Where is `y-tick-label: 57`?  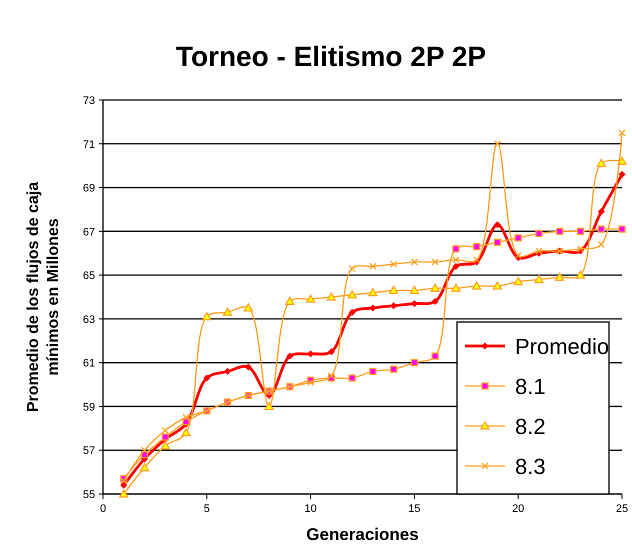
y-tick-label: 57 is located at coordinates (89, 451).